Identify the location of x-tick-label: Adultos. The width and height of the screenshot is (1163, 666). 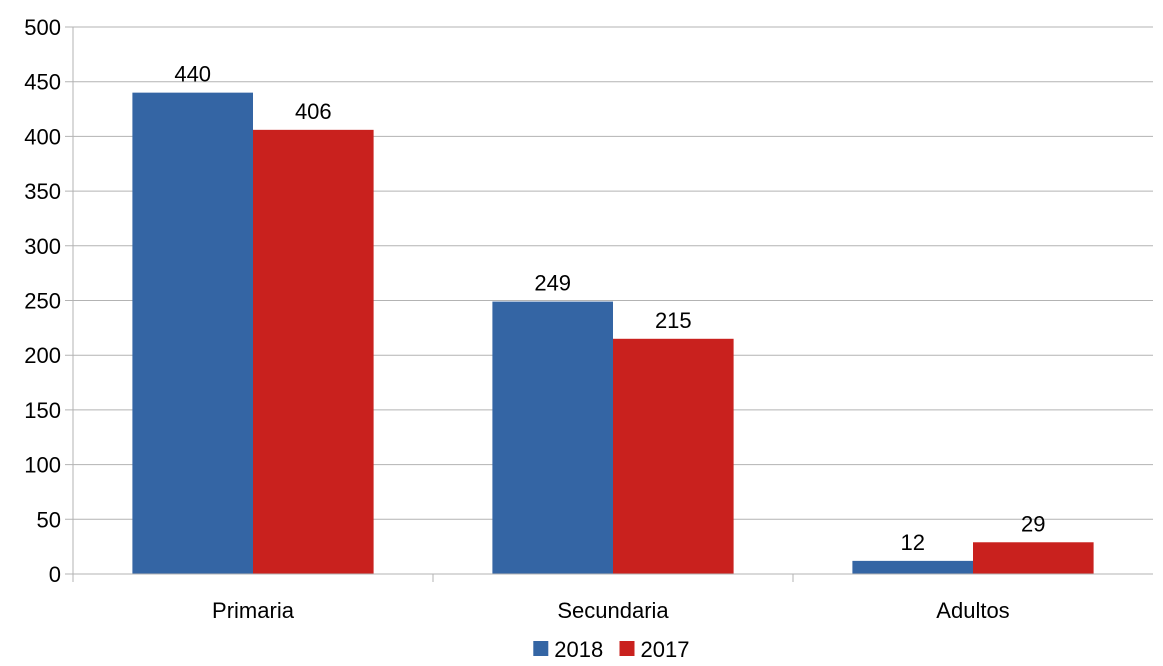
(972, 610).